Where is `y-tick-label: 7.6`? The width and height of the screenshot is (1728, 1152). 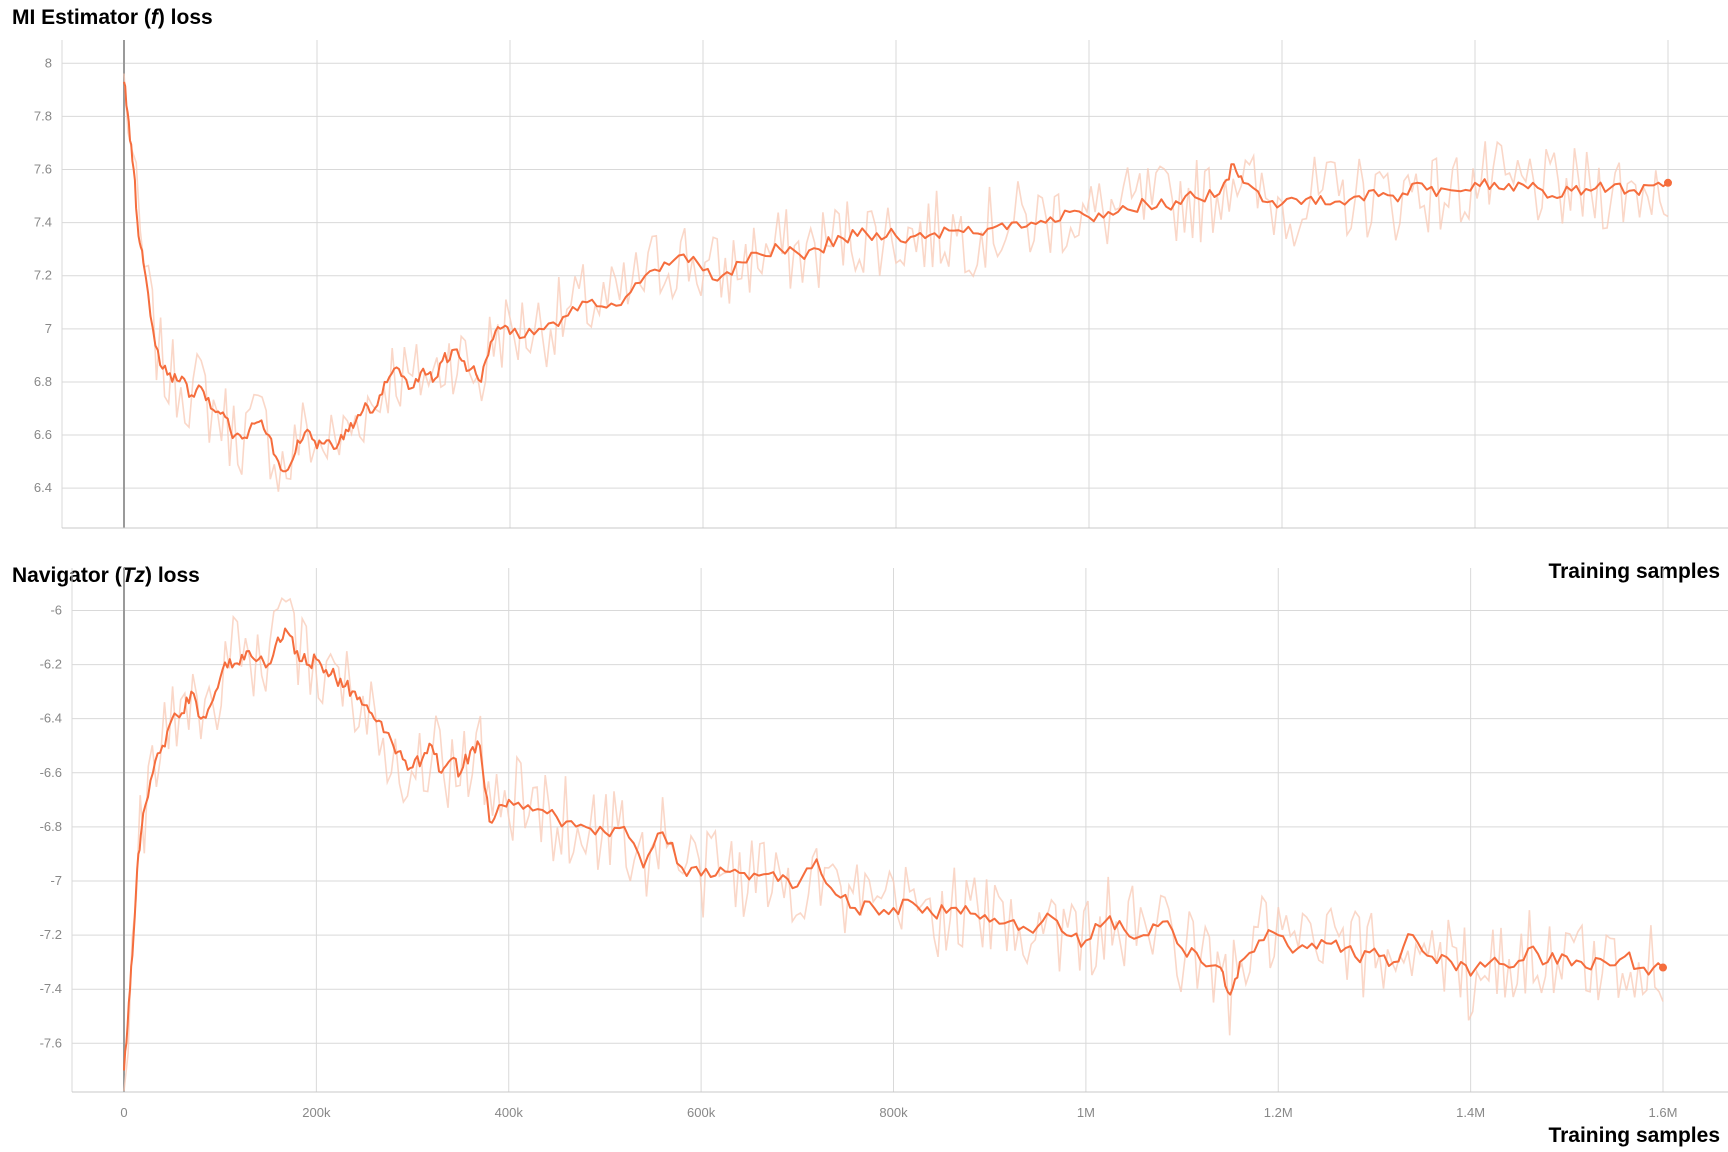 y-tick-label: 7.6 is located at coordinates (43, 169).